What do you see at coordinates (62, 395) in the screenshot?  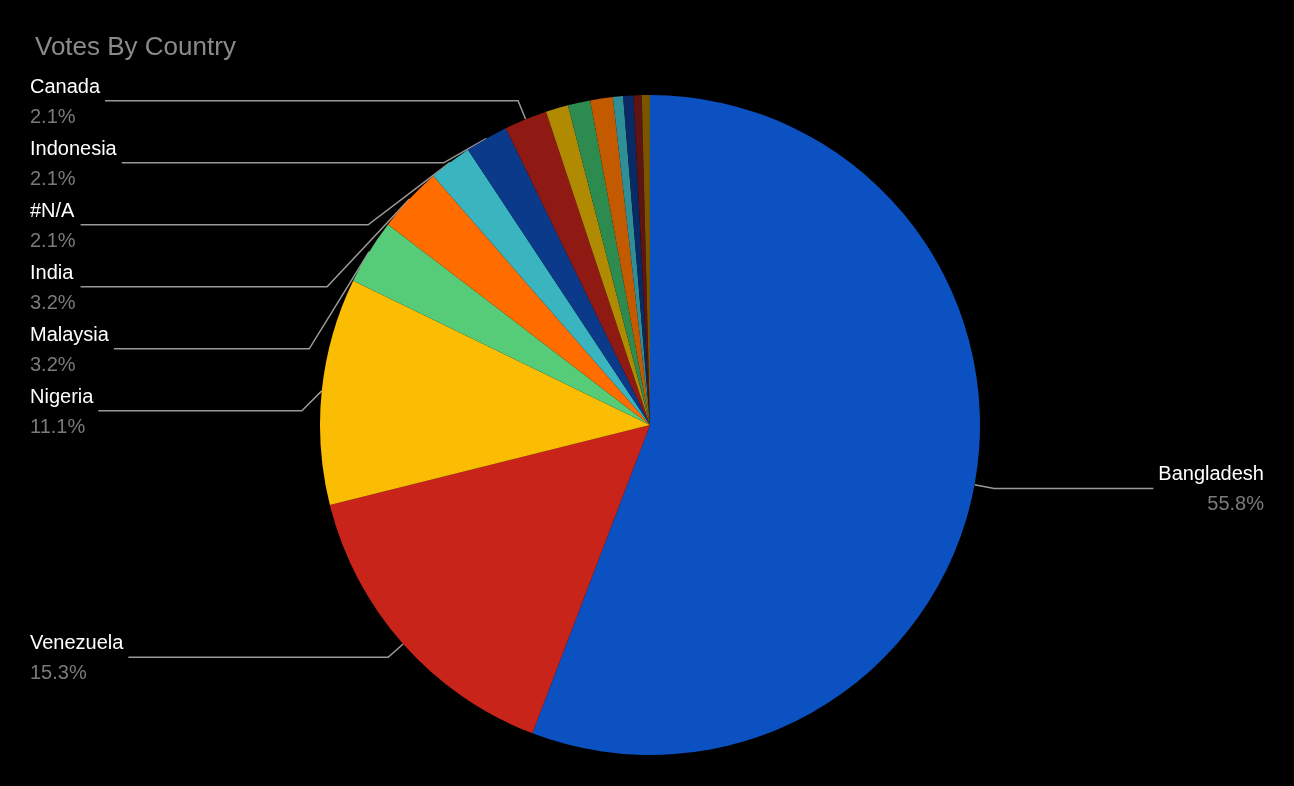 I see `slice-label: Nigeria` at bounding box center [62, 395].